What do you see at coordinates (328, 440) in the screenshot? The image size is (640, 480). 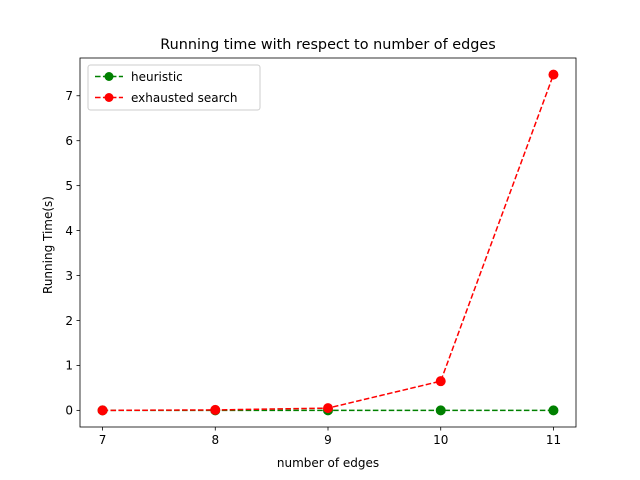 I see `x-tick-label: 9` at bounding box center [328, 440].